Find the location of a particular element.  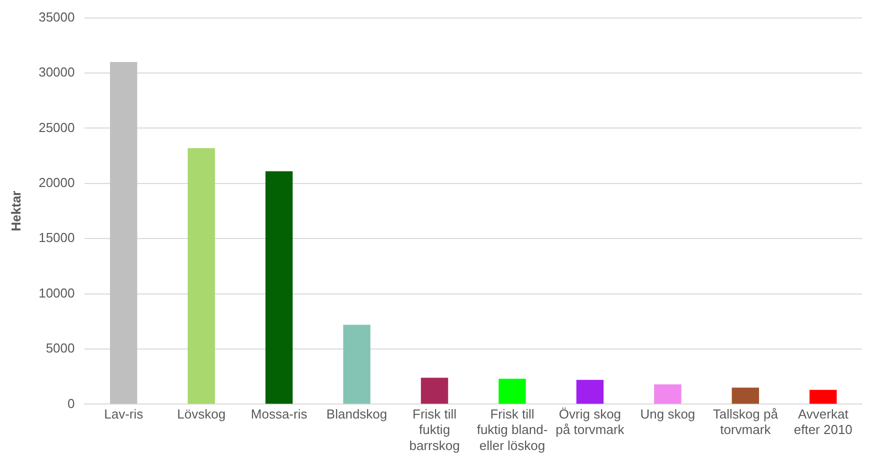

x-tick-label: Mossa-ris is located at coordinates (279, 414).